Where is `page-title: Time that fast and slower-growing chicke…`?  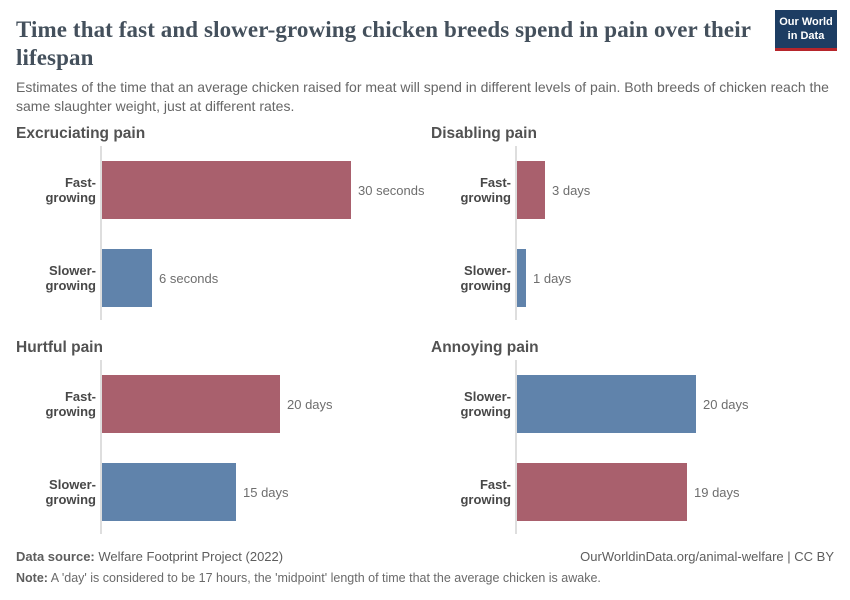 page-title: Time that fast and slower-growing chicke… is located at coordinates (383, 44).